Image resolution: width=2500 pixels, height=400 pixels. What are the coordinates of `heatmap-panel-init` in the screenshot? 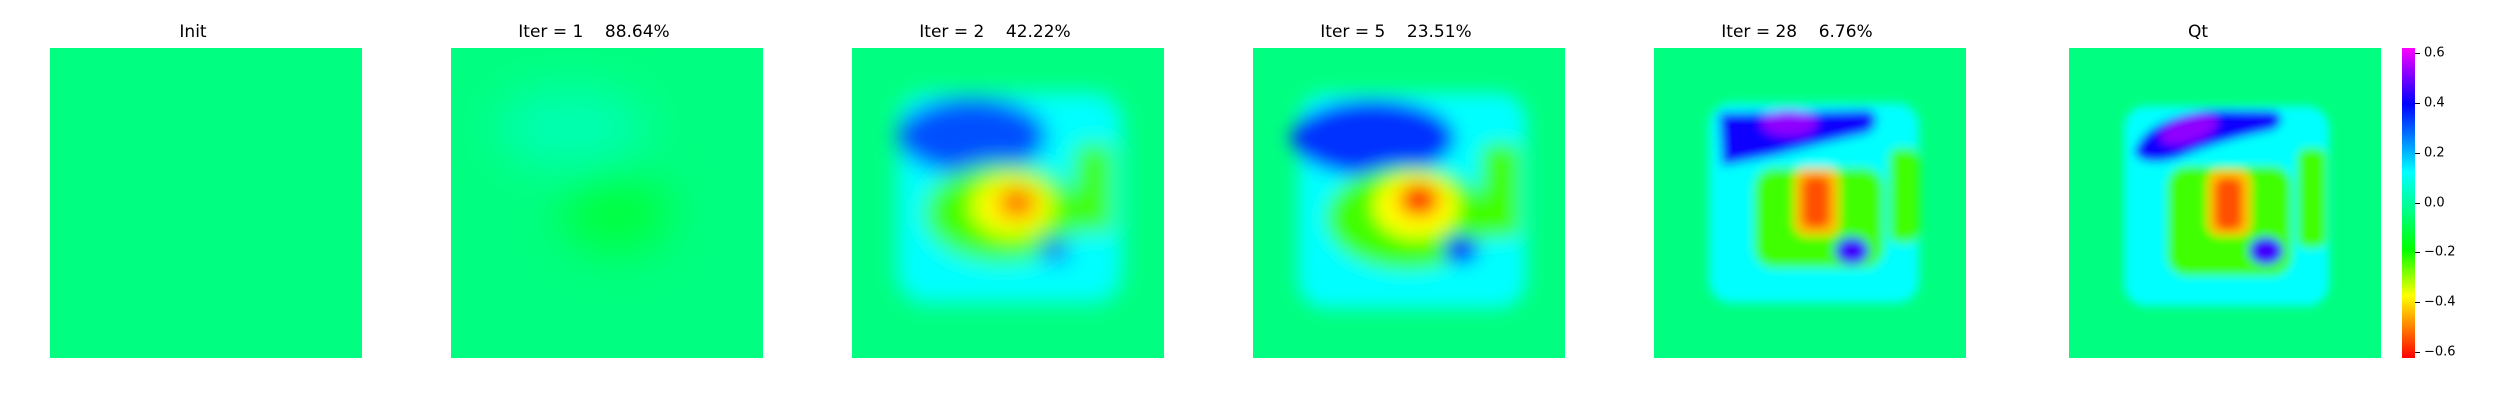 It's located at (206, 203).